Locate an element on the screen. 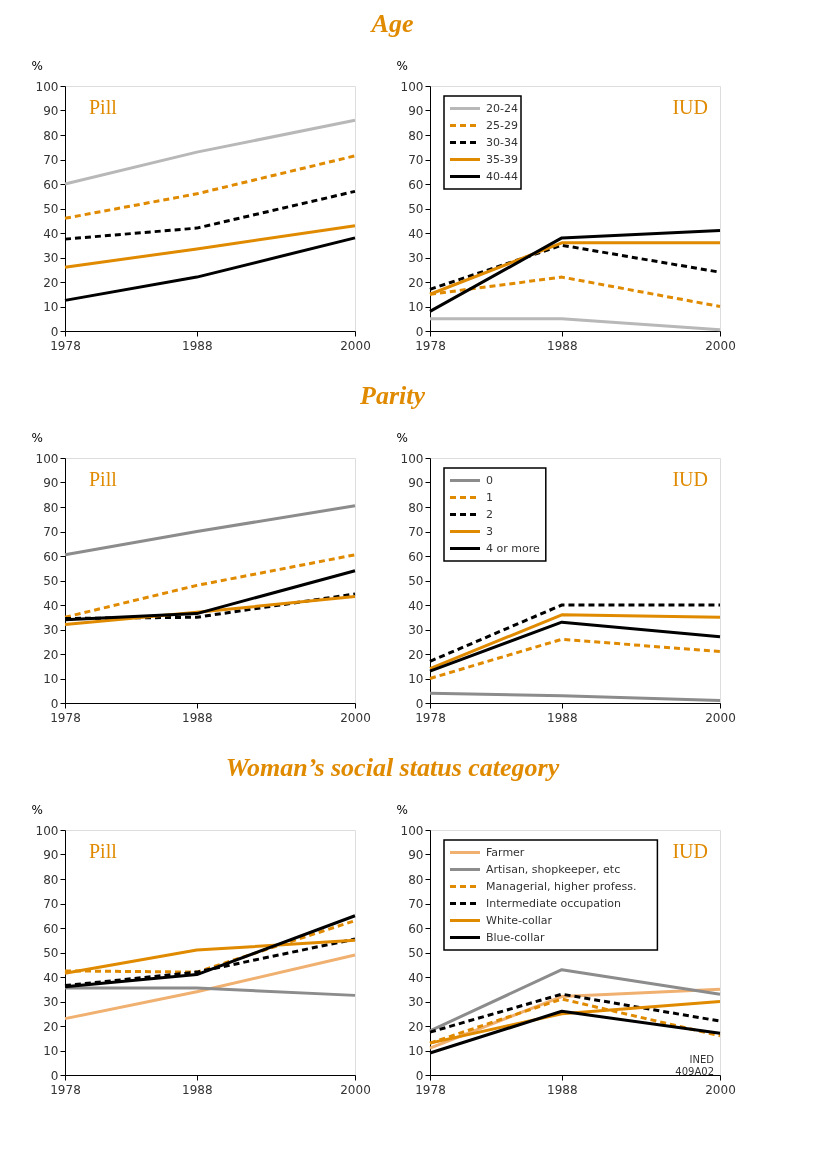 This screenshot has width=840, height=1170. legend-label: Managerial, higher profess. is located at coordinates (561, 886).